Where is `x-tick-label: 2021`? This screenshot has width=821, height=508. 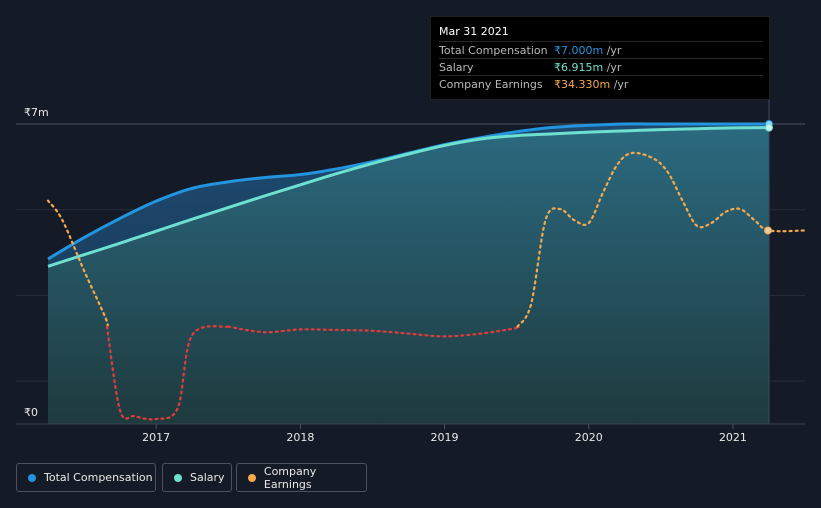 x-tick-label: 2021 is located at coordinates (733, 437).